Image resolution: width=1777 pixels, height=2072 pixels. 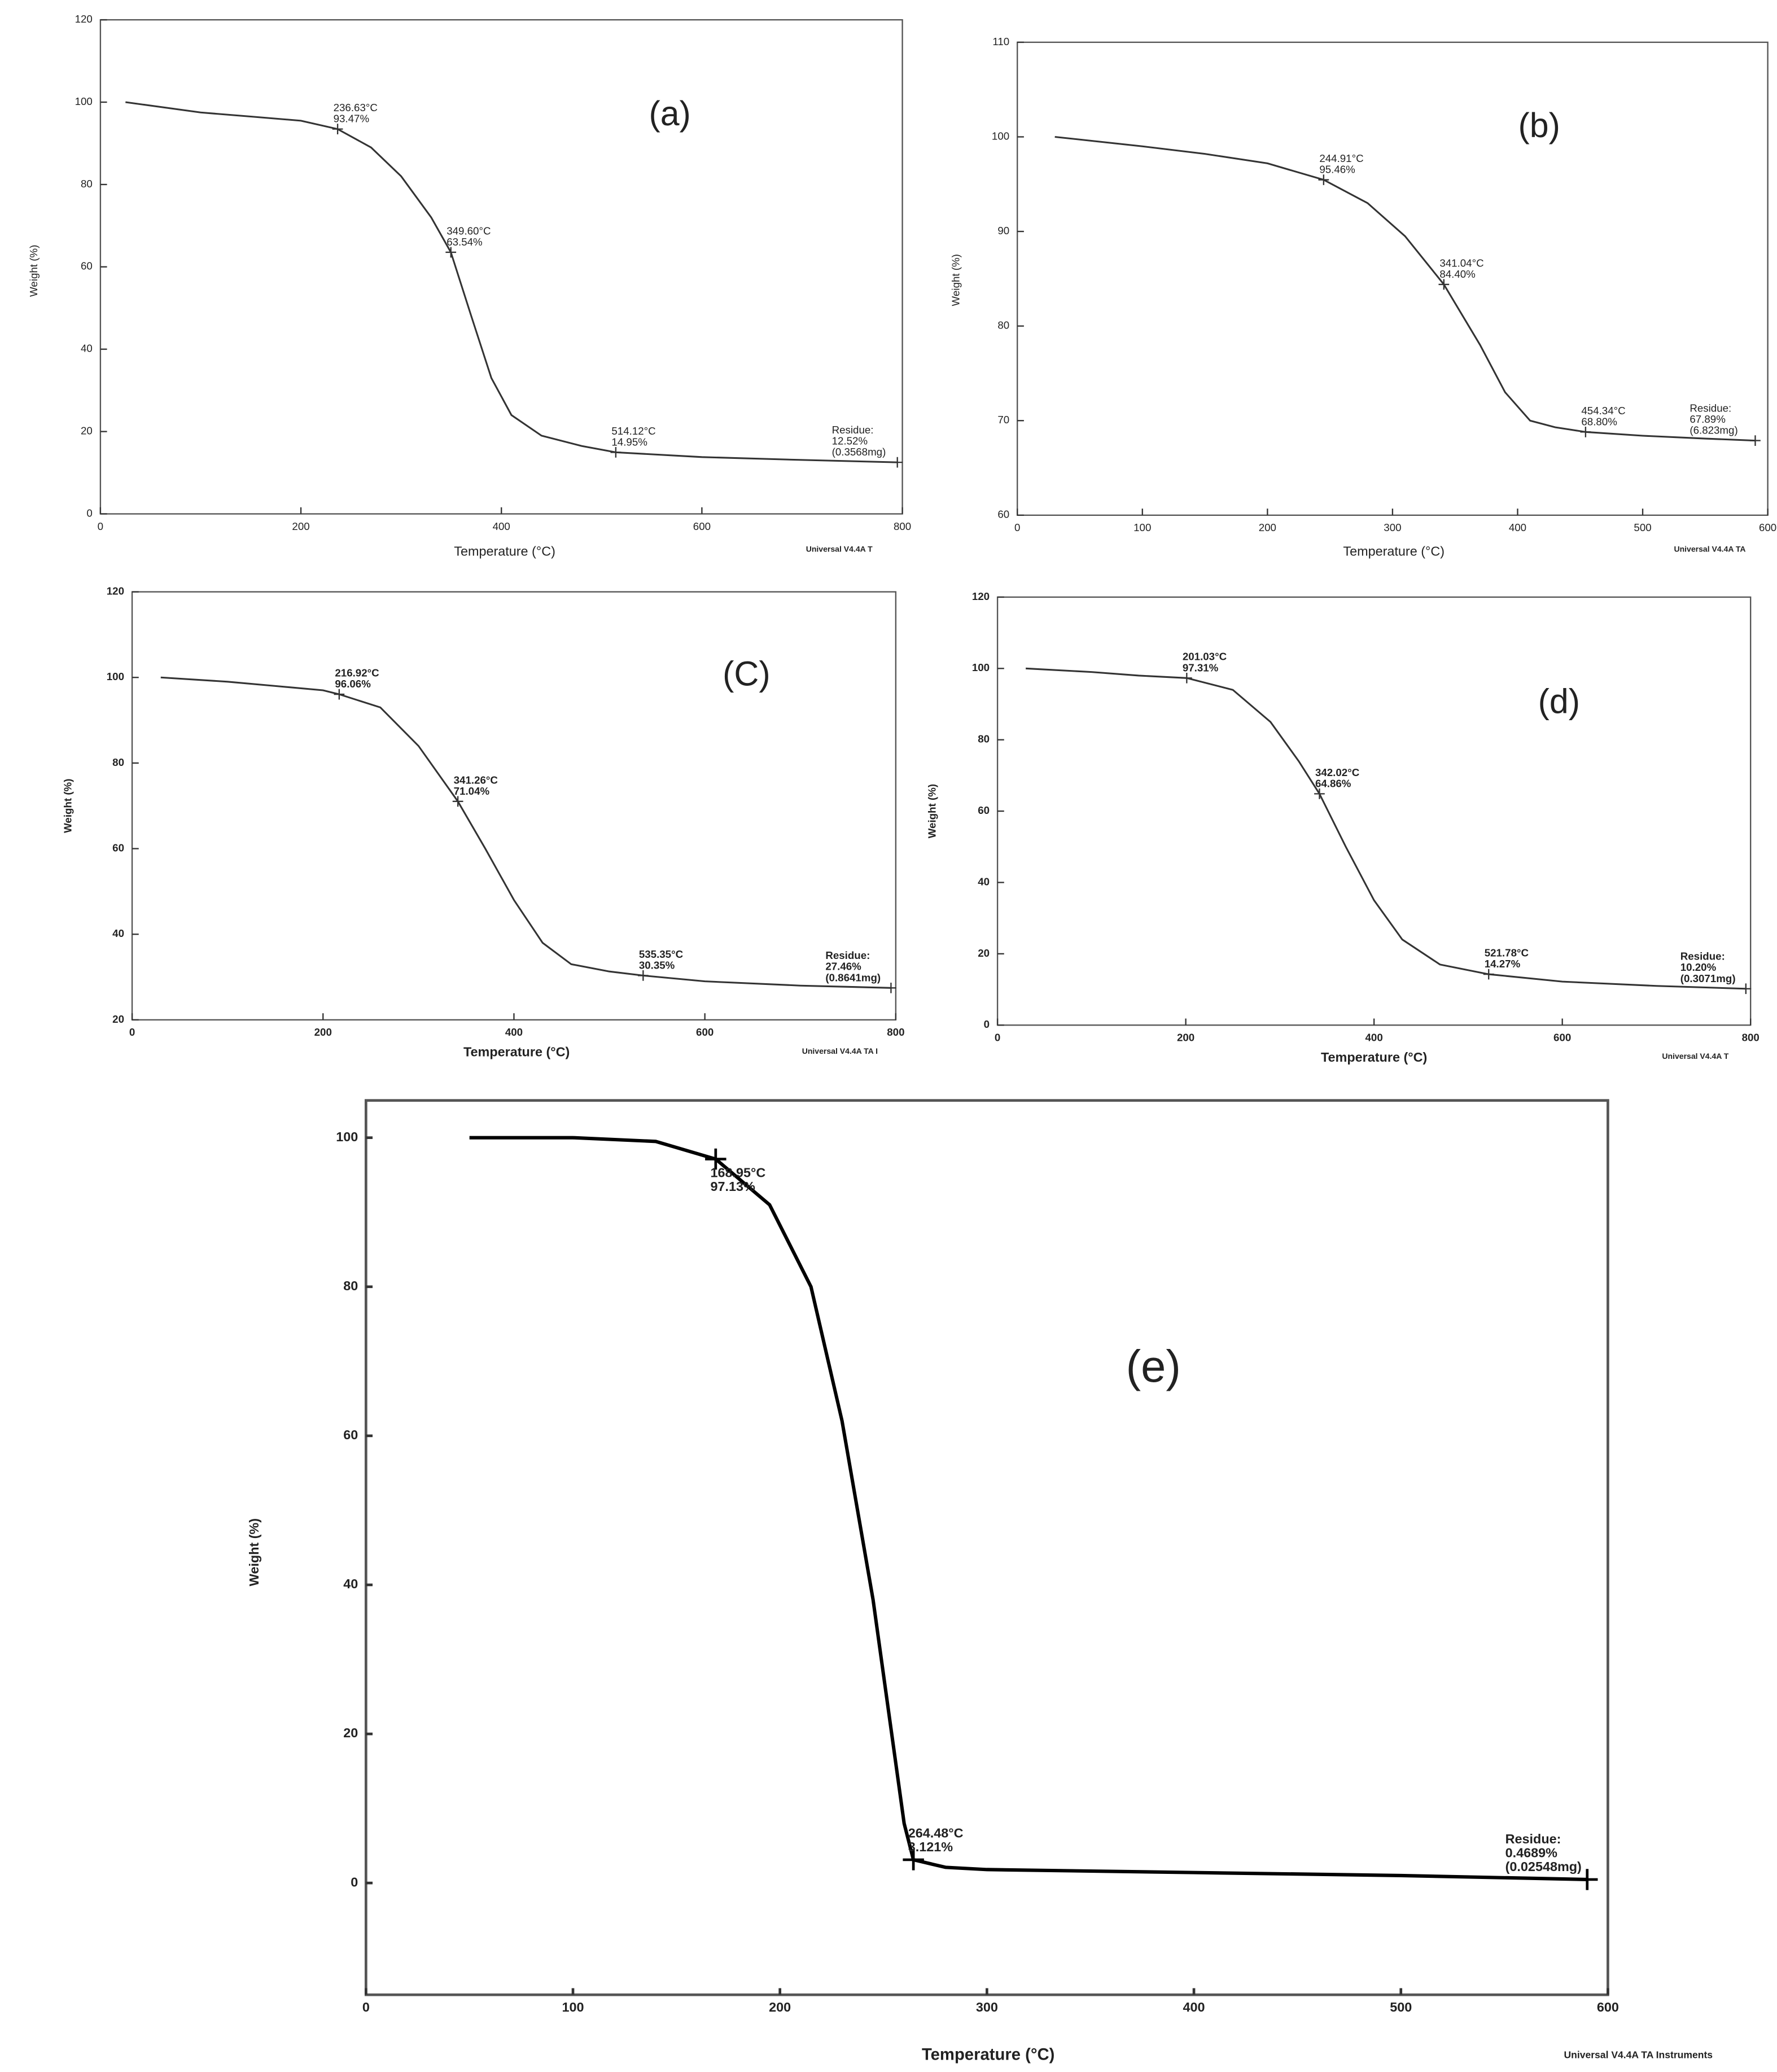 I want to click on annotation-label: (0.8641mg), so click(x=853, y=977).